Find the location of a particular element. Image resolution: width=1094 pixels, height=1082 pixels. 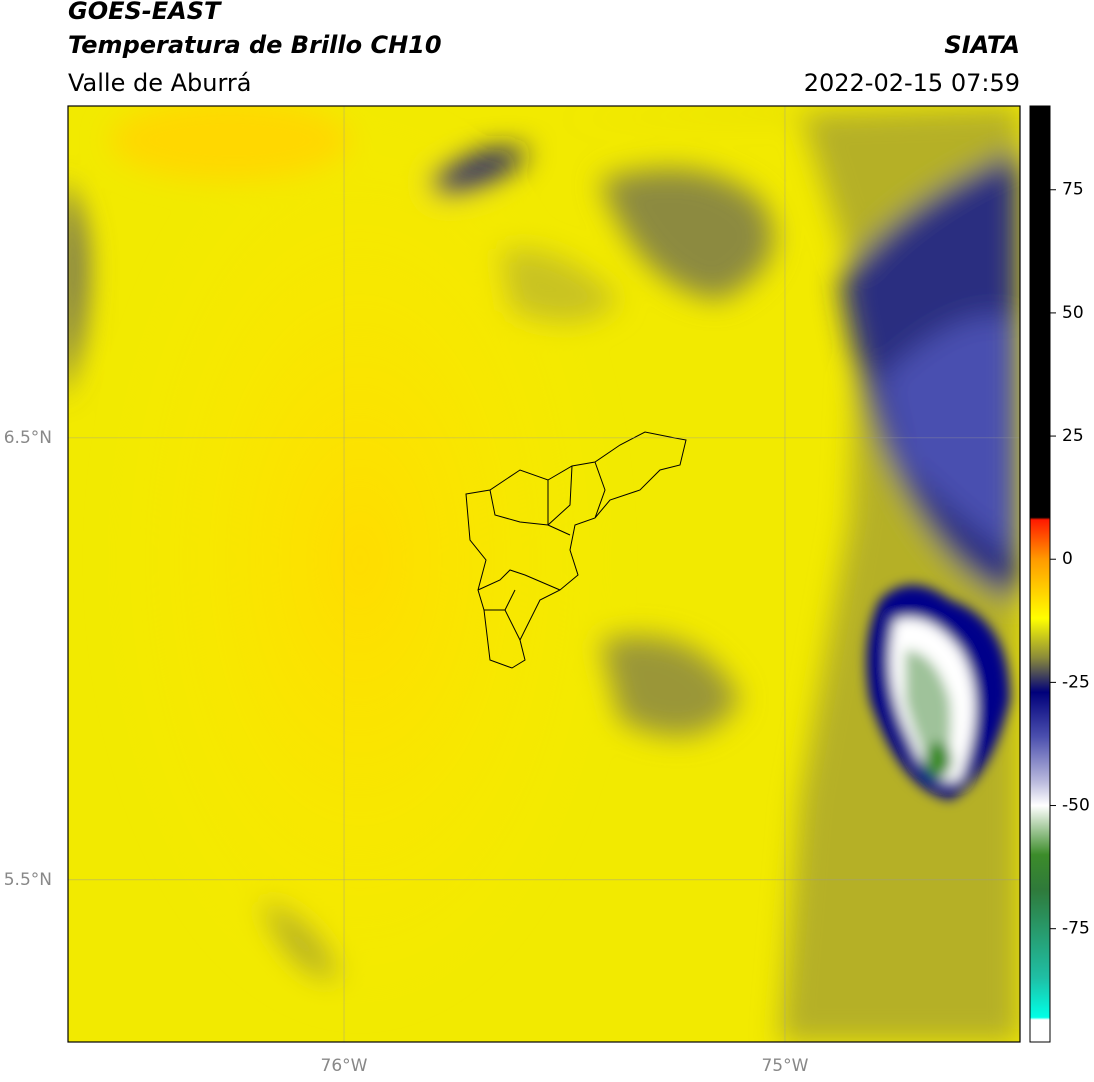

lon-label: 76°W is located at coordinates (344, 1066).